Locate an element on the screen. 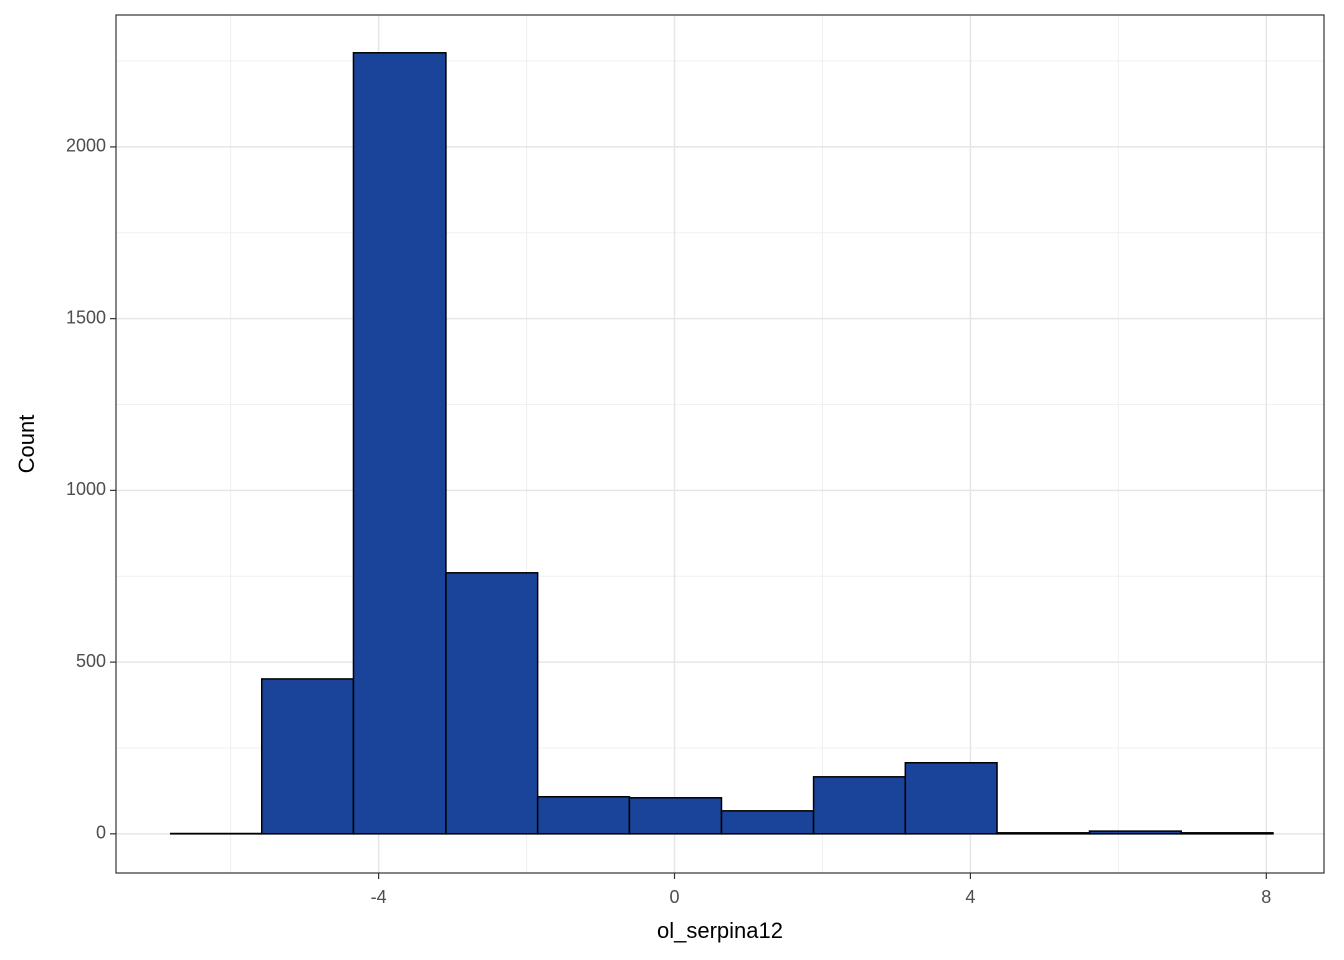 This screenshot has width=1344, height=960. x-tick-label: 8 is located at coordinates (1266, 897).